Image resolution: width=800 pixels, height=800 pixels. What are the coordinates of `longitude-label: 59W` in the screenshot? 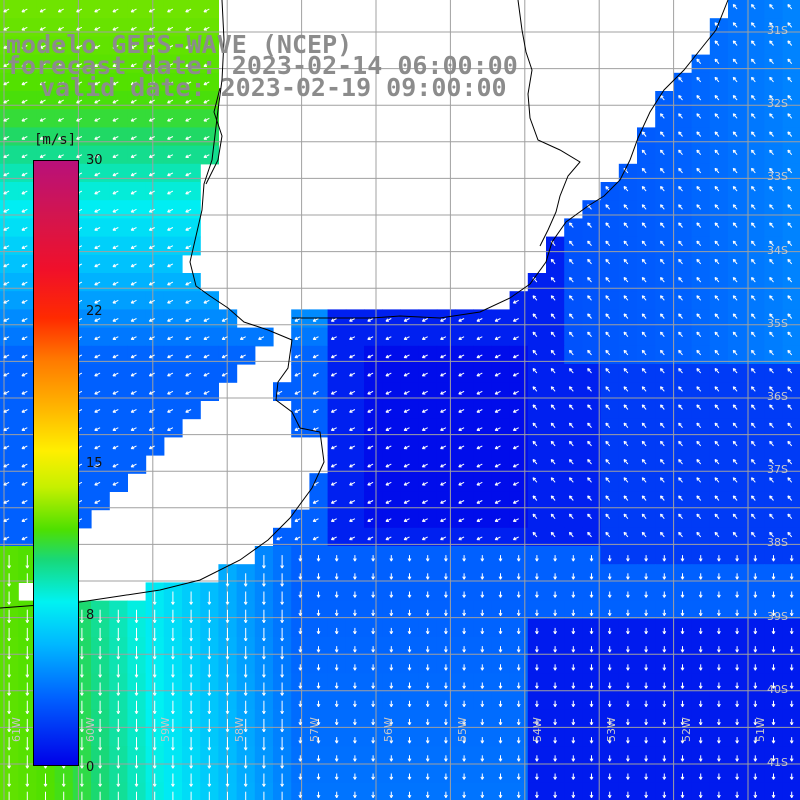 It's located at (165, 729).